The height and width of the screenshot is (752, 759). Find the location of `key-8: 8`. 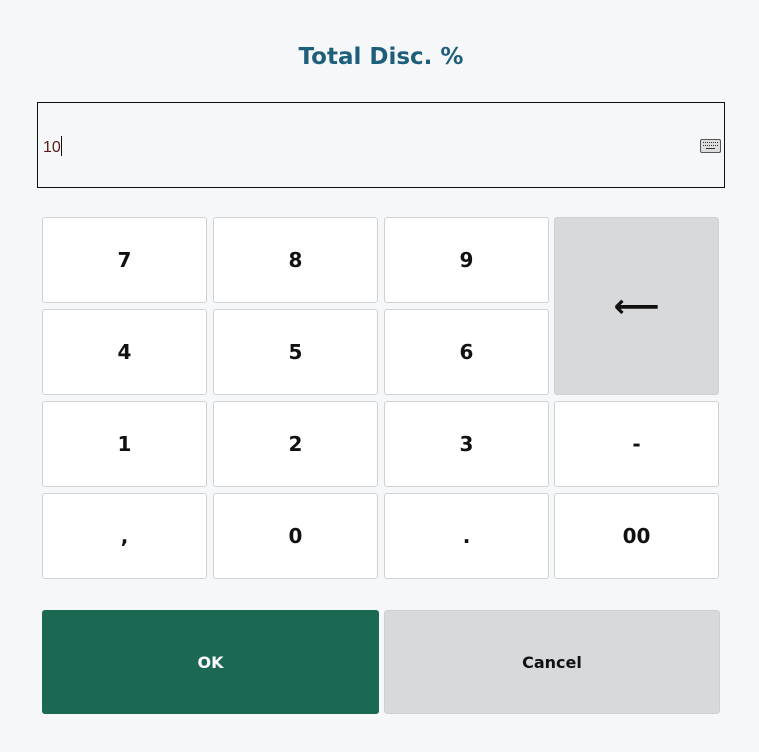

key-8: 8 is located at coordinates (295, 260).